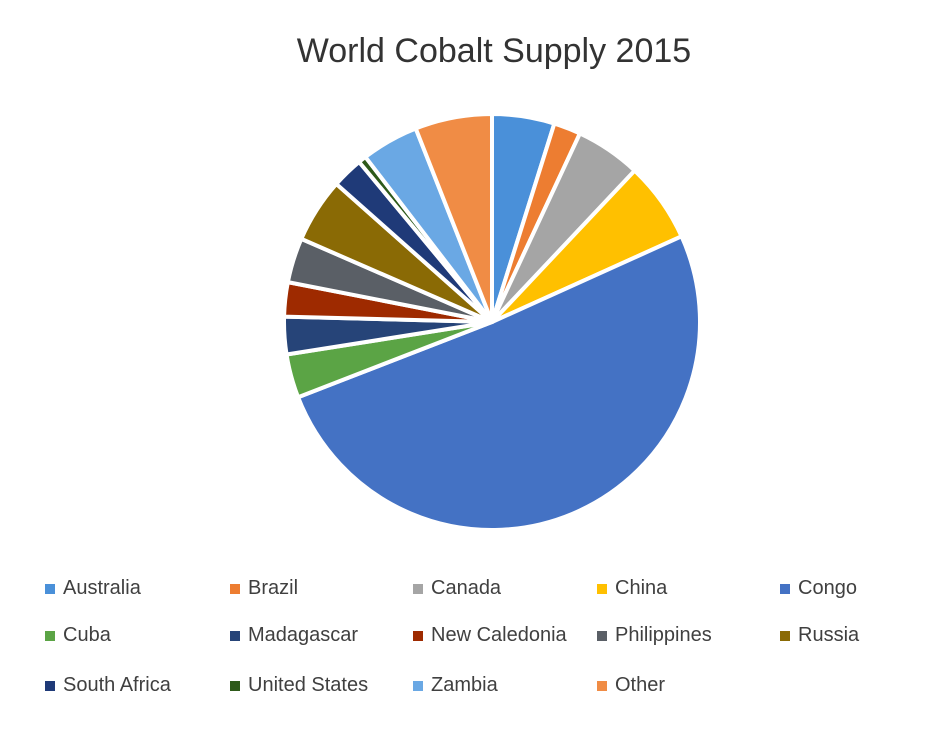 The height and width of the screenshot is (747, 928). Describe the element at coordinates (308, 685) in the screenshot. I see `legend-label: United States` at that location.